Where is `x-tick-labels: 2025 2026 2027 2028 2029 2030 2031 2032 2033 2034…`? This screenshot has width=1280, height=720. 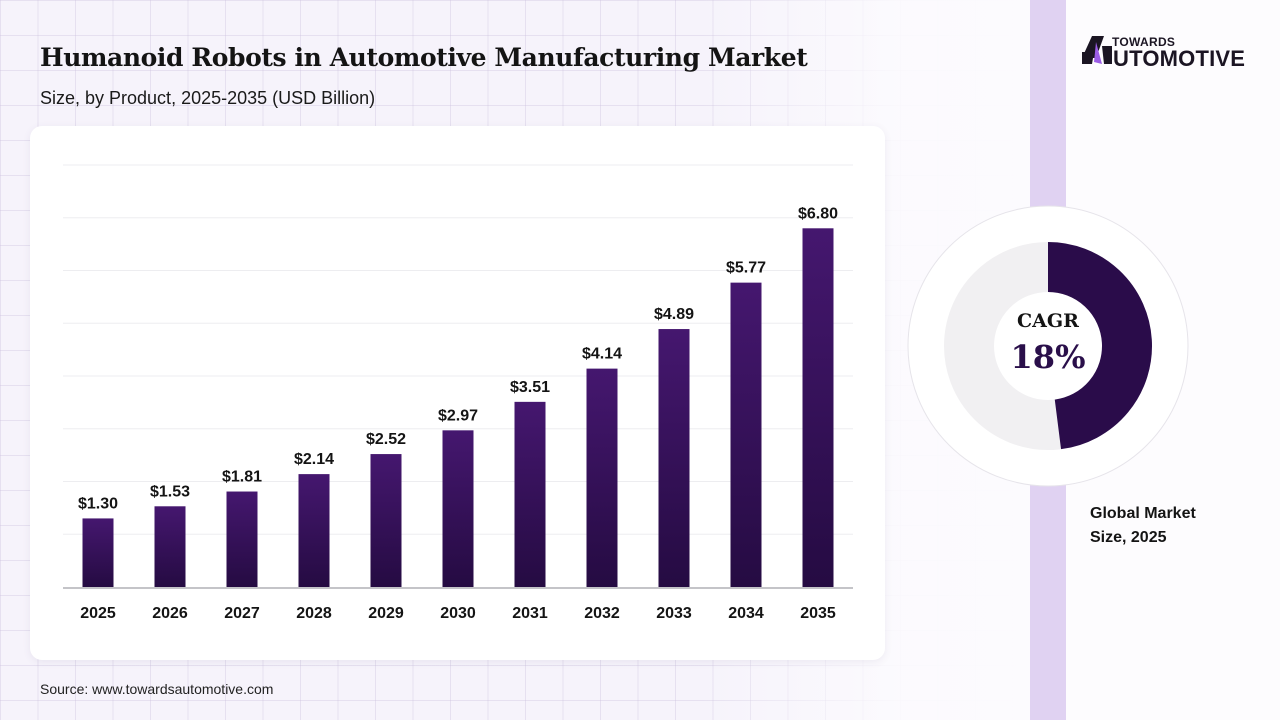
x-tick-labels: 2025 2026 2027 2028 2029 2030 2031 2032 2033 2034… is located at coordinates (458, 613).